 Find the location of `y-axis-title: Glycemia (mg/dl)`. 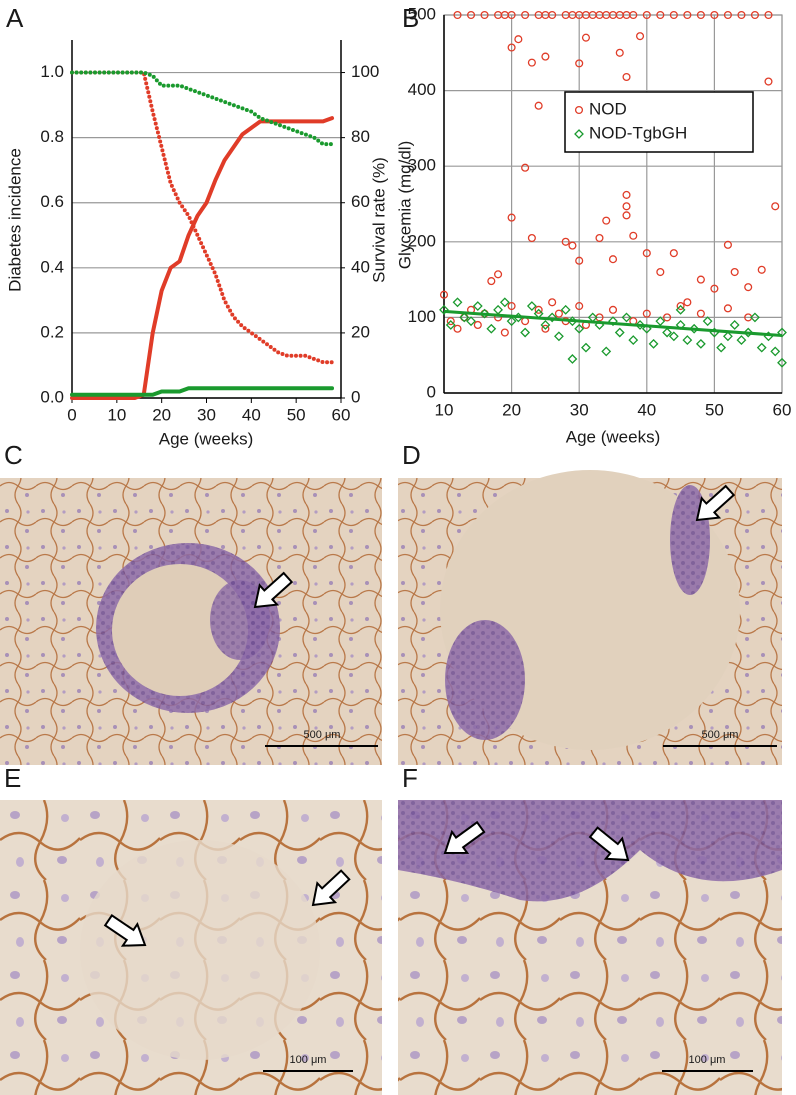

y-axis-title: Glycemia (mg/dl) is located at coordinates (404, 205).